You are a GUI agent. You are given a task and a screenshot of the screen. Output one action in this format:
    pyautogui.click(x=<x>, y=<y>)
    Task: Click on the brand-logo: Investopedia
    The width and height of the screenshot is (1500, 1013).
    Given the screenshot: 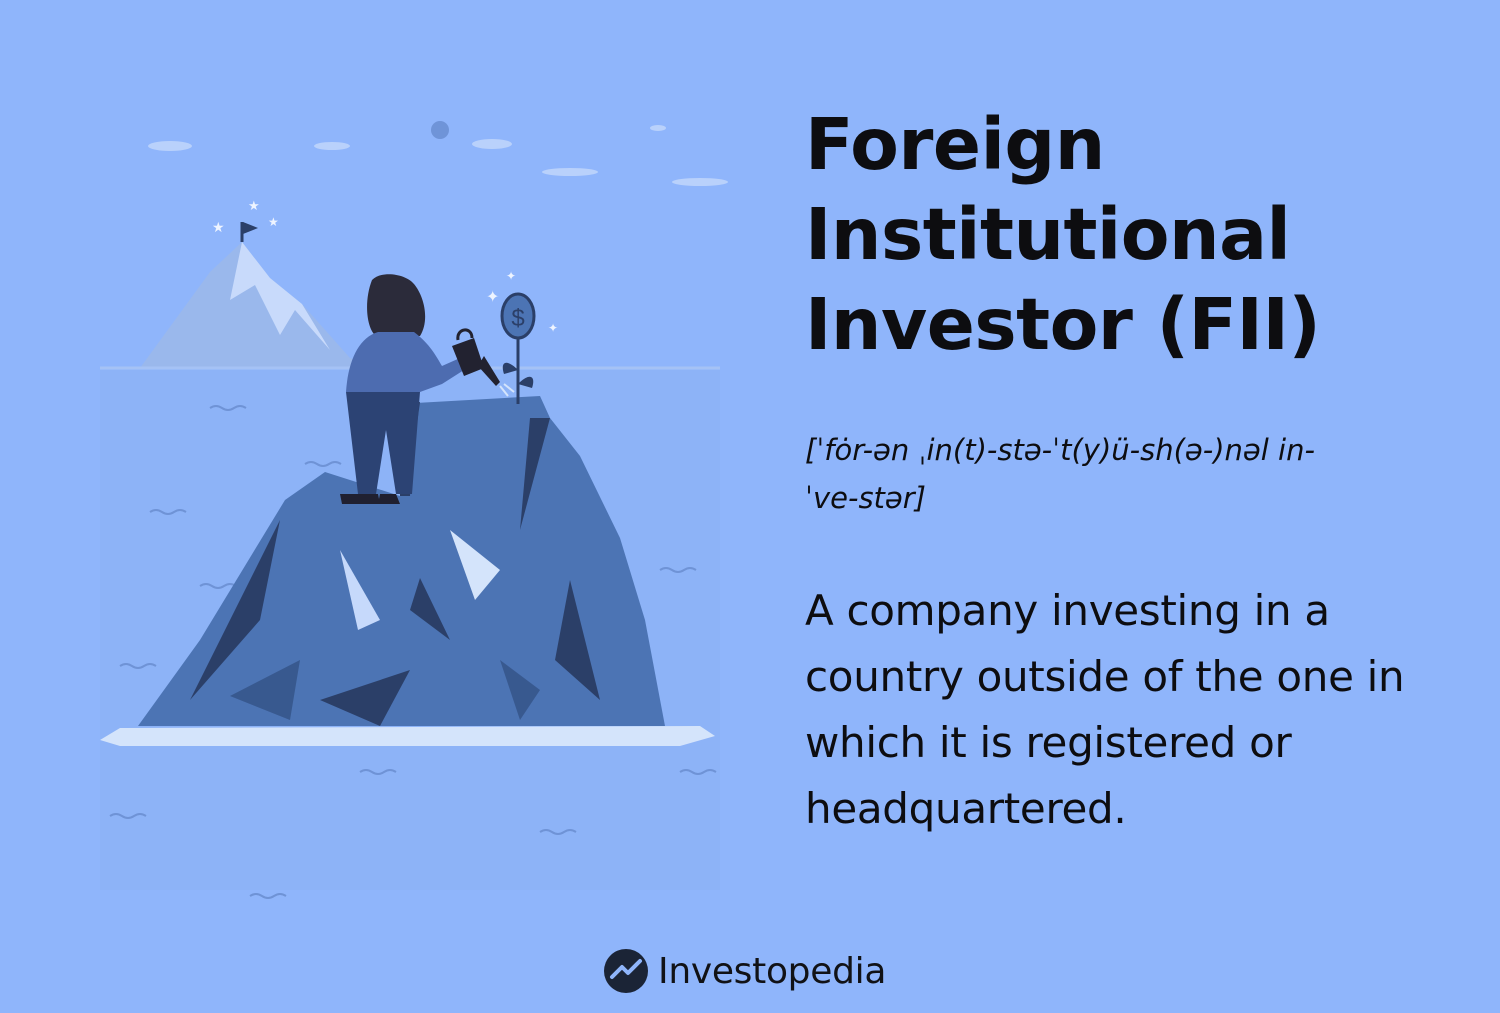 What is the action you would take?
    pyautogui.click(x=745, y=971)
    